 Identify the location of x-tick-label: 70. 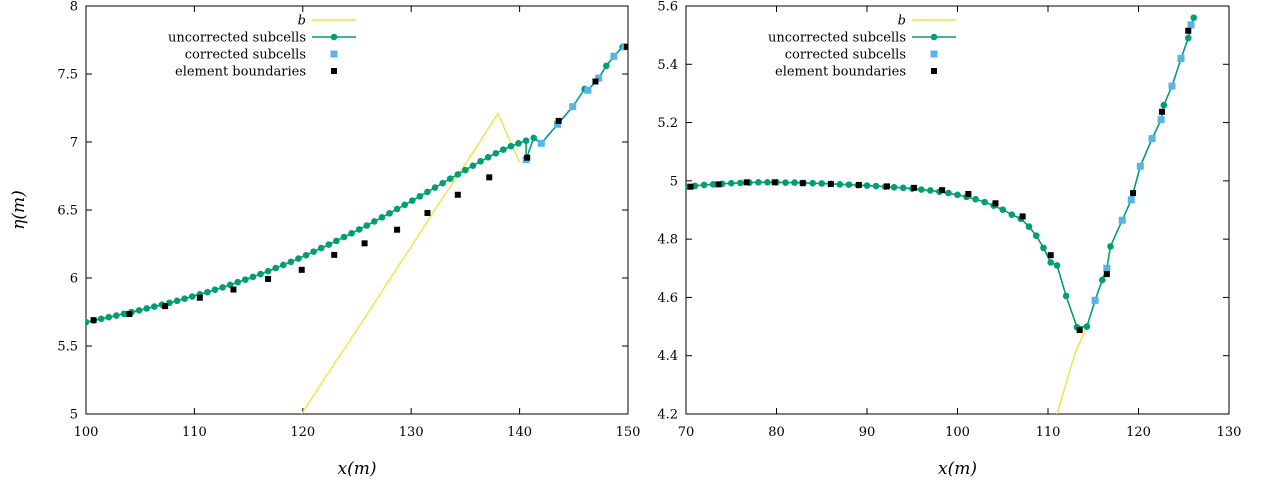
(686, 432).